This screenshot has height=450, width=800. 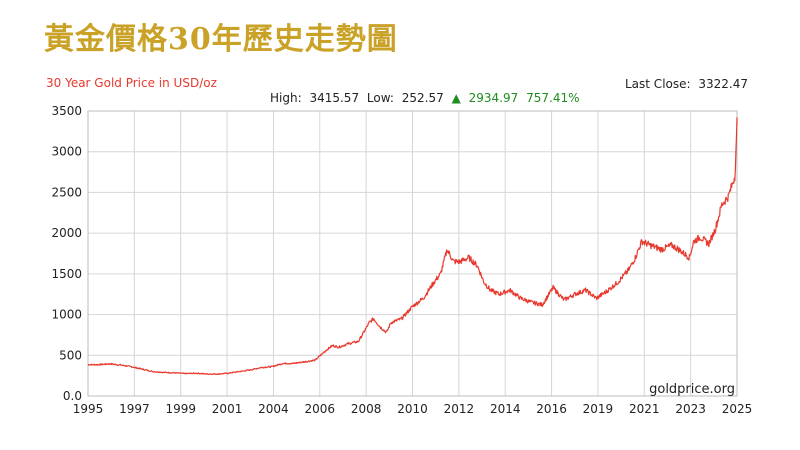 I want to click on x-tick-label: 2010, so click(x=412, y=409).